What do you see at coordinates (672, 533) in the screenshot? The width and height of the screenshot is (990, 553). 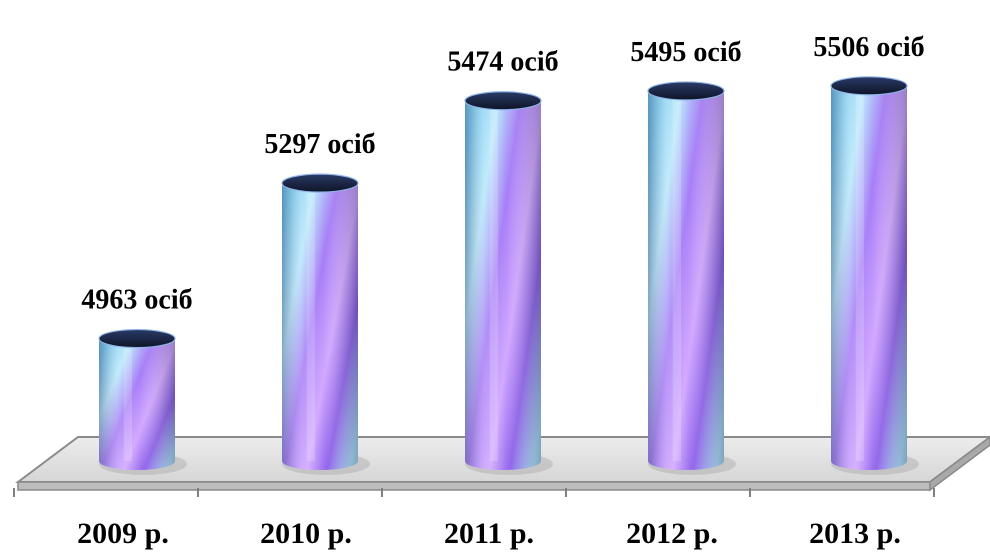 I see `x-tick-label: 2012 р.` at bounding box center [672, 533].